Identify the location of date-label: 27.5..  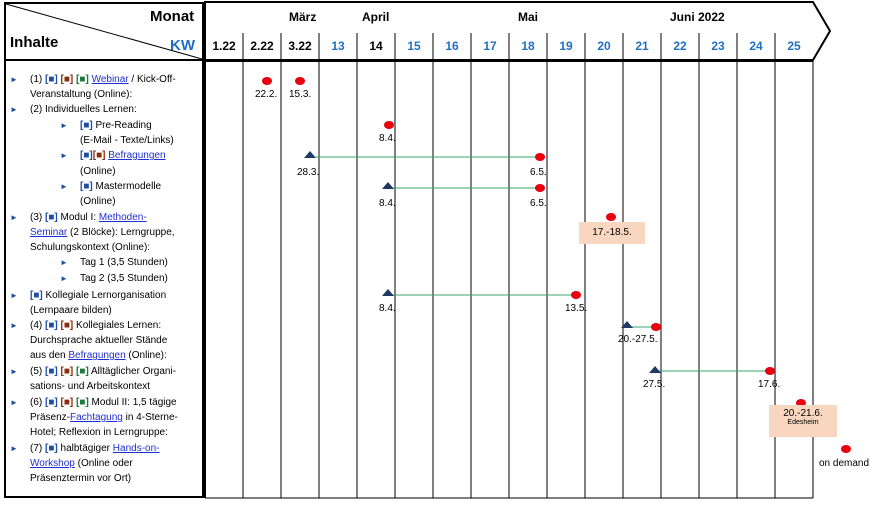
(654, 384).